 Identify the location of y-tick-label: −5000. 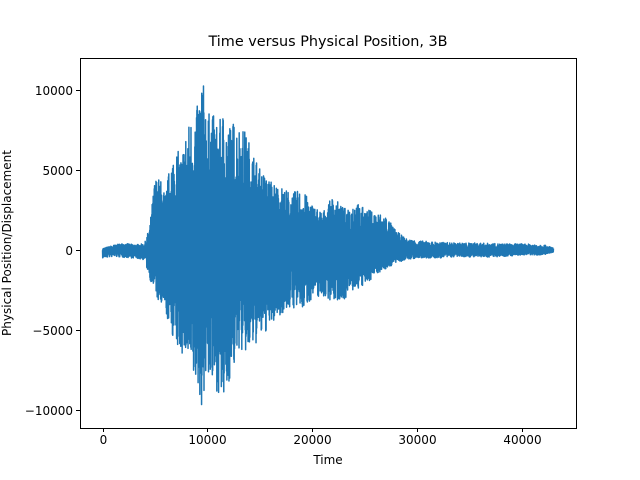
(52, 330).